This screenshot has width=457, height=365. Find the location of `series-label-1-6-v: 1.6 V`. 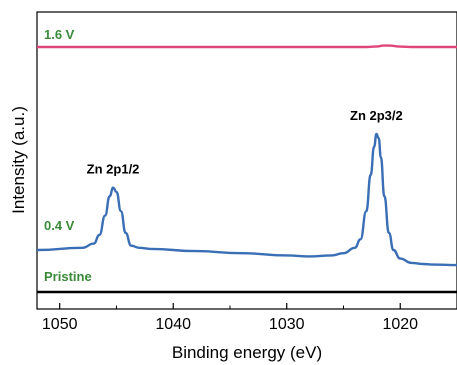

series-label-1-6-v: 1.6 V is located at coordinates (59, 34).